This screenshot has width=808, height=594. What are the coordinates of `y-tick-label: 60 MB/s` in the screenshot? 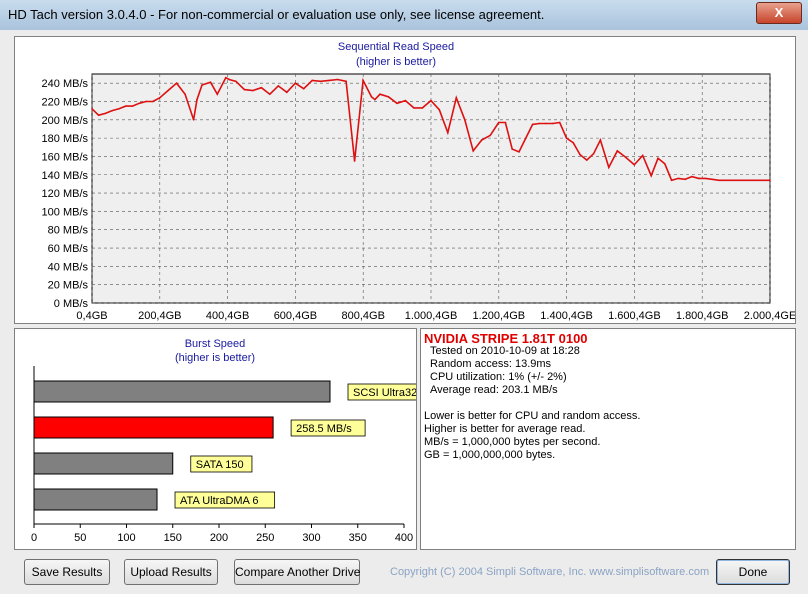 It's located at (68, 249).